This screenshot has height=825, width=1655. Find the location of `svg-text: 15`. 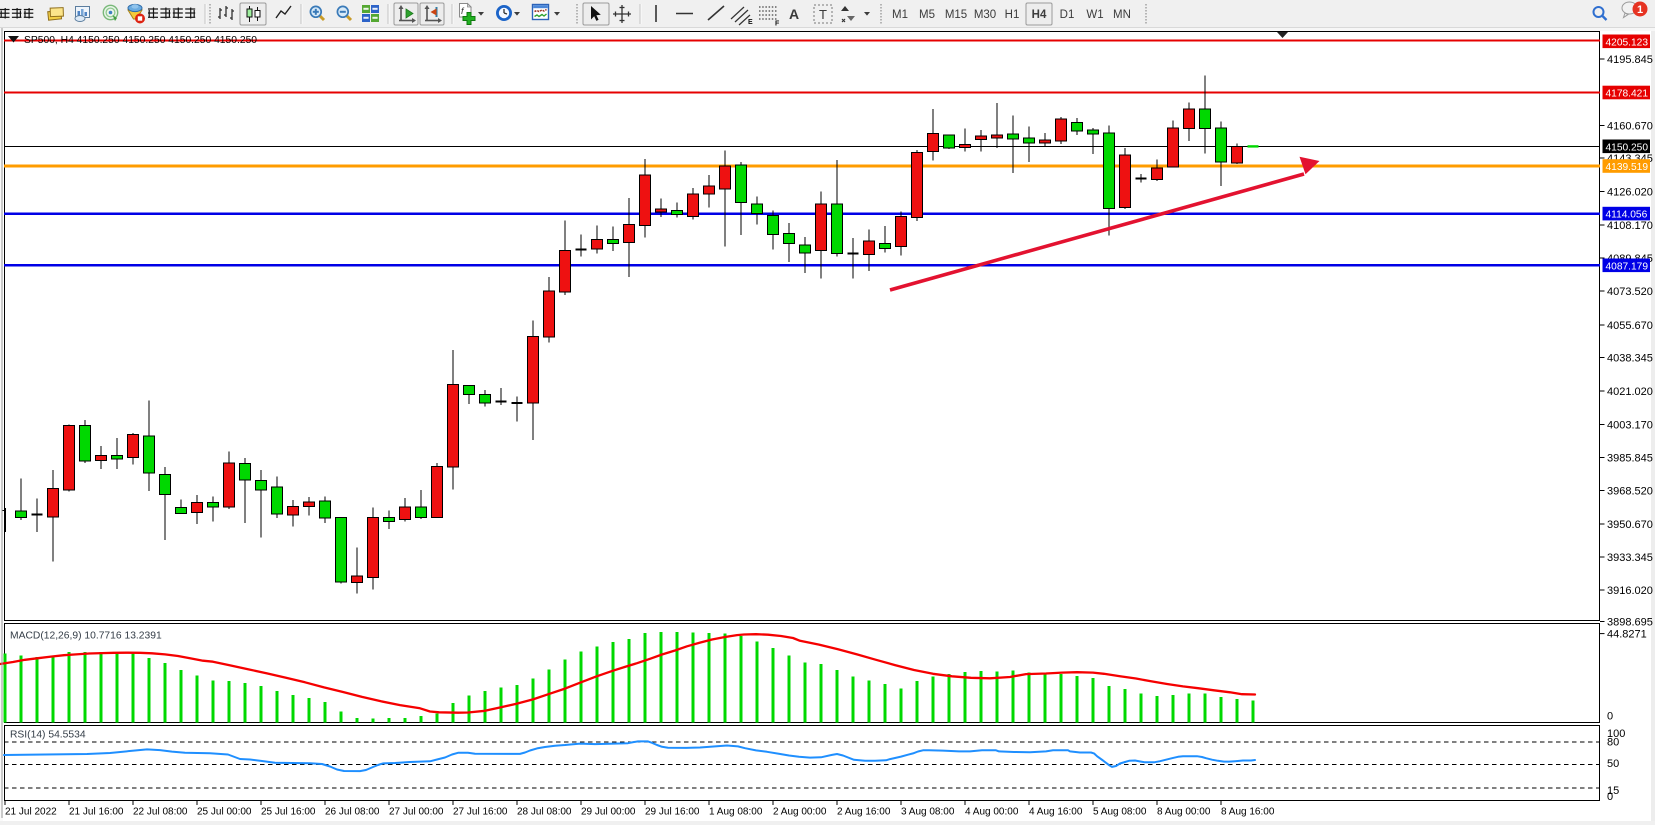

svg-text: 15 is located at coordinates (1613, 791).